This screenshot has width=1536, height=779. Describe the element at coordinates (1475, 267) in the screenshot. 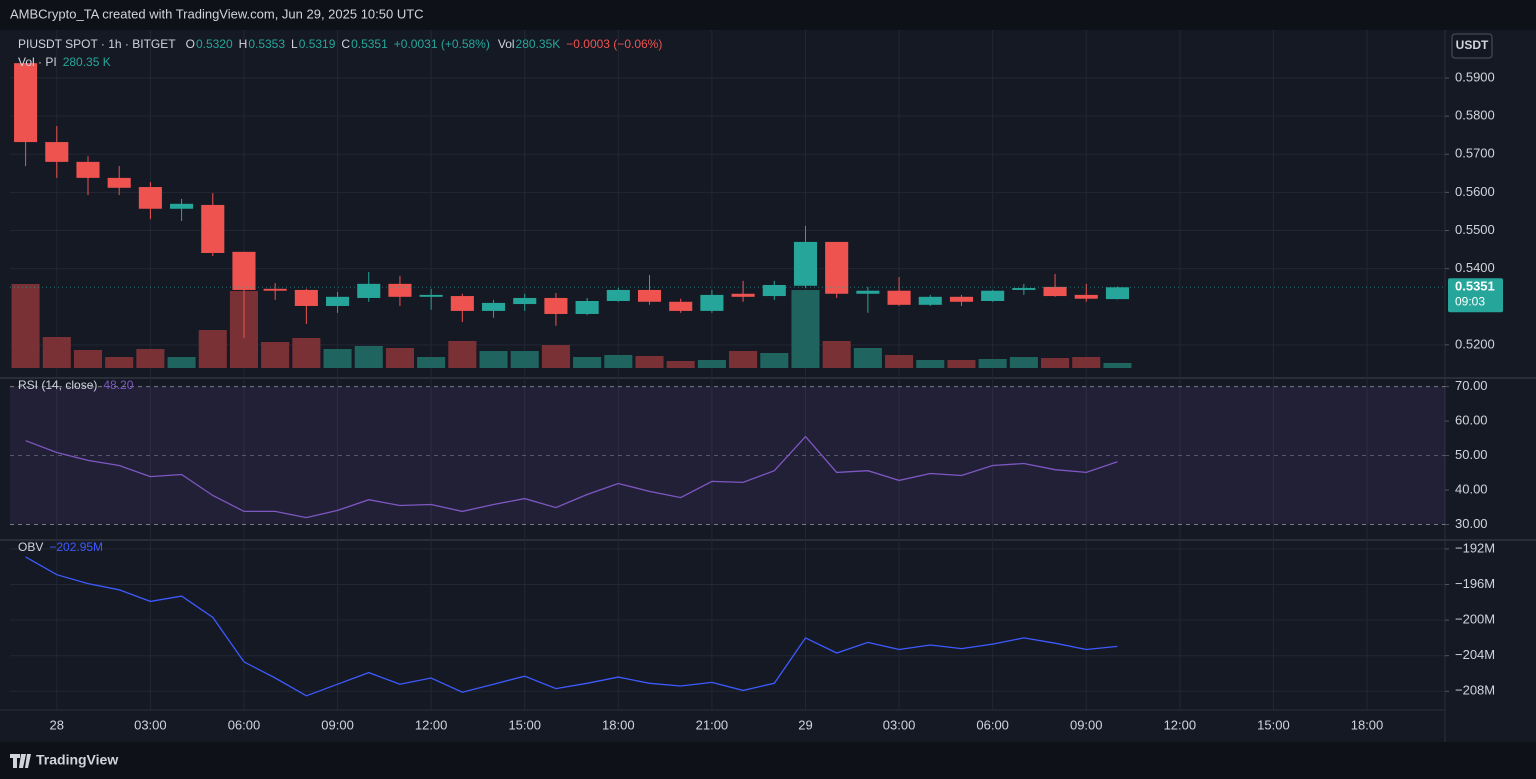

I see `y-tick-label: 0.5400` at that location.